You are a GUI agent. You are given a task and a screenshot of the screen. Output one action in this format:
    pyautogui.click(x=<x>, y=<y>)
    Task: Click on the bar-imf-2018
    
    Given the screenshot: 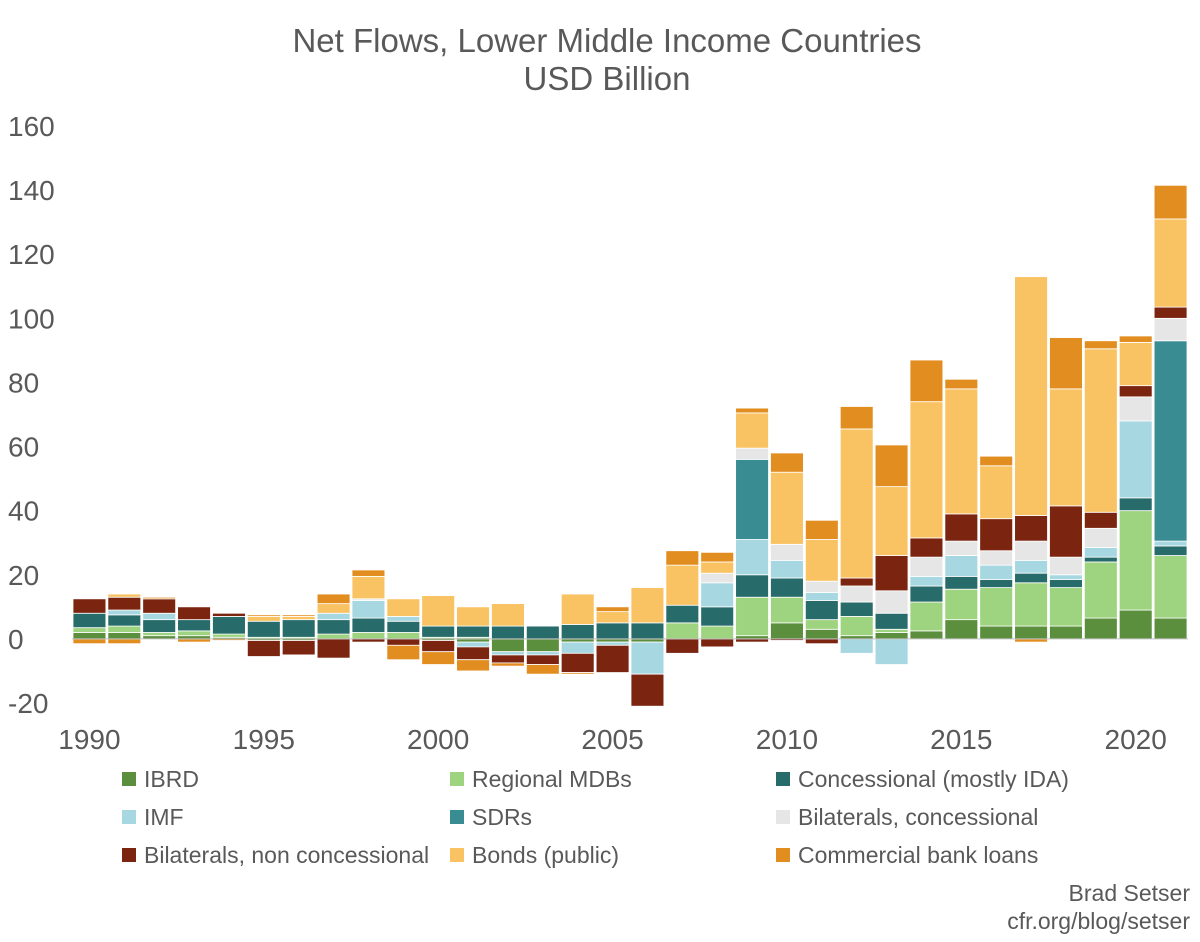 What is the action you would take?
    pyautogui.click(x=1066, y=577)
    